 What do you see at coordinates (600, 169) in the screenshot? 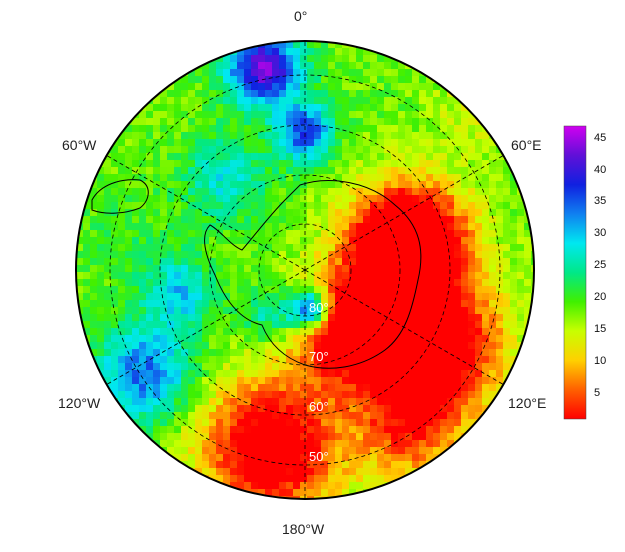
I see `colorbar-tick-label: 40` at bounding box center [600, 169].